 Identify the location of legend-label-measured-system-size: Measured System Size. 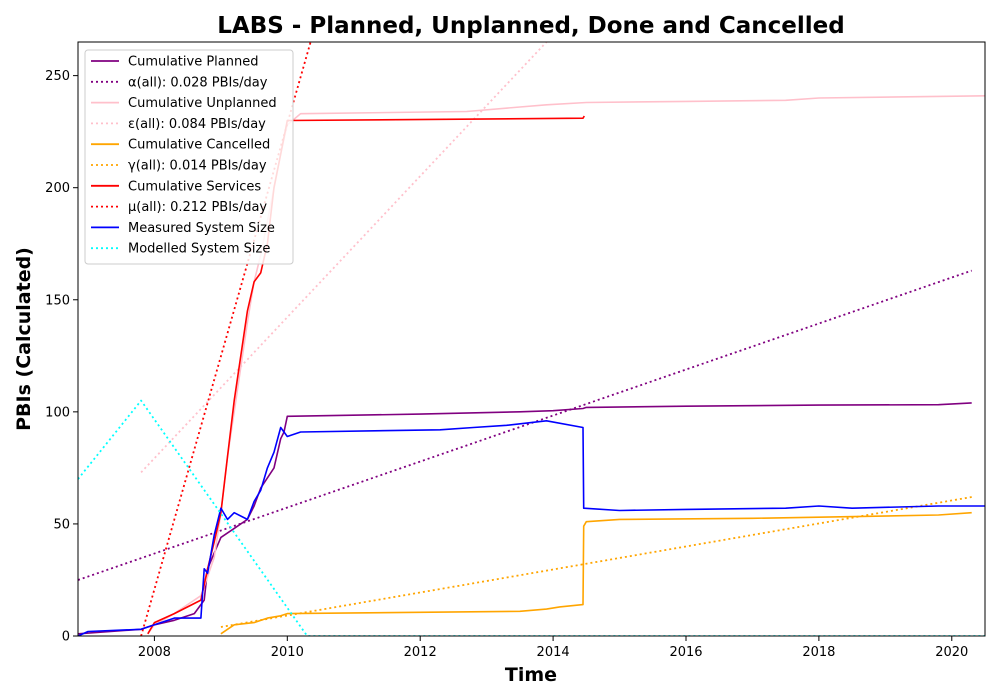
(201, 228).